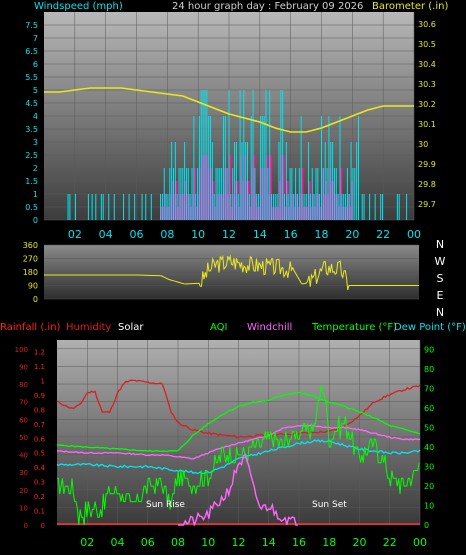  I want to click on humidity-tick-label: 90, so click(23, 367).